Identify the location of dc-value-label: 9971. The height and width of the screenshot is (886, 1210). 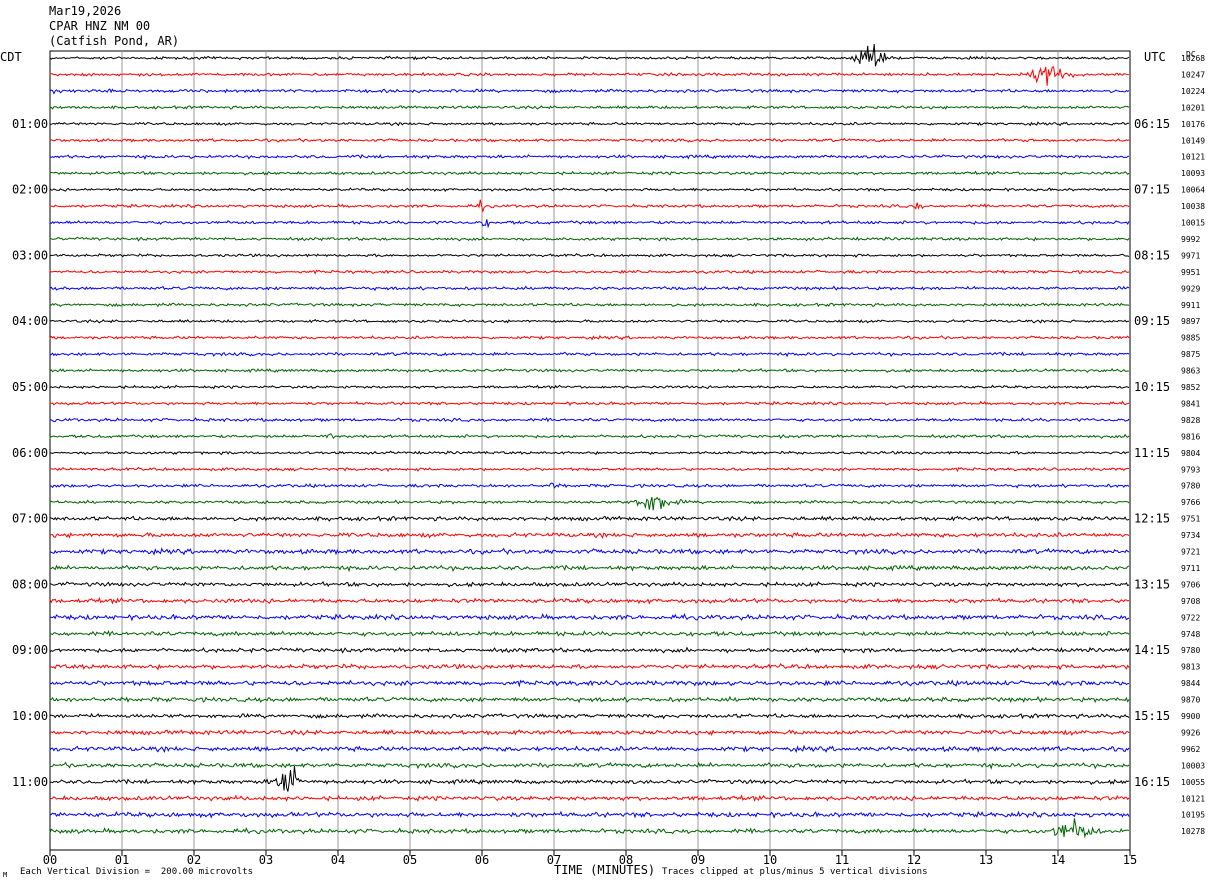
(1190, 255).